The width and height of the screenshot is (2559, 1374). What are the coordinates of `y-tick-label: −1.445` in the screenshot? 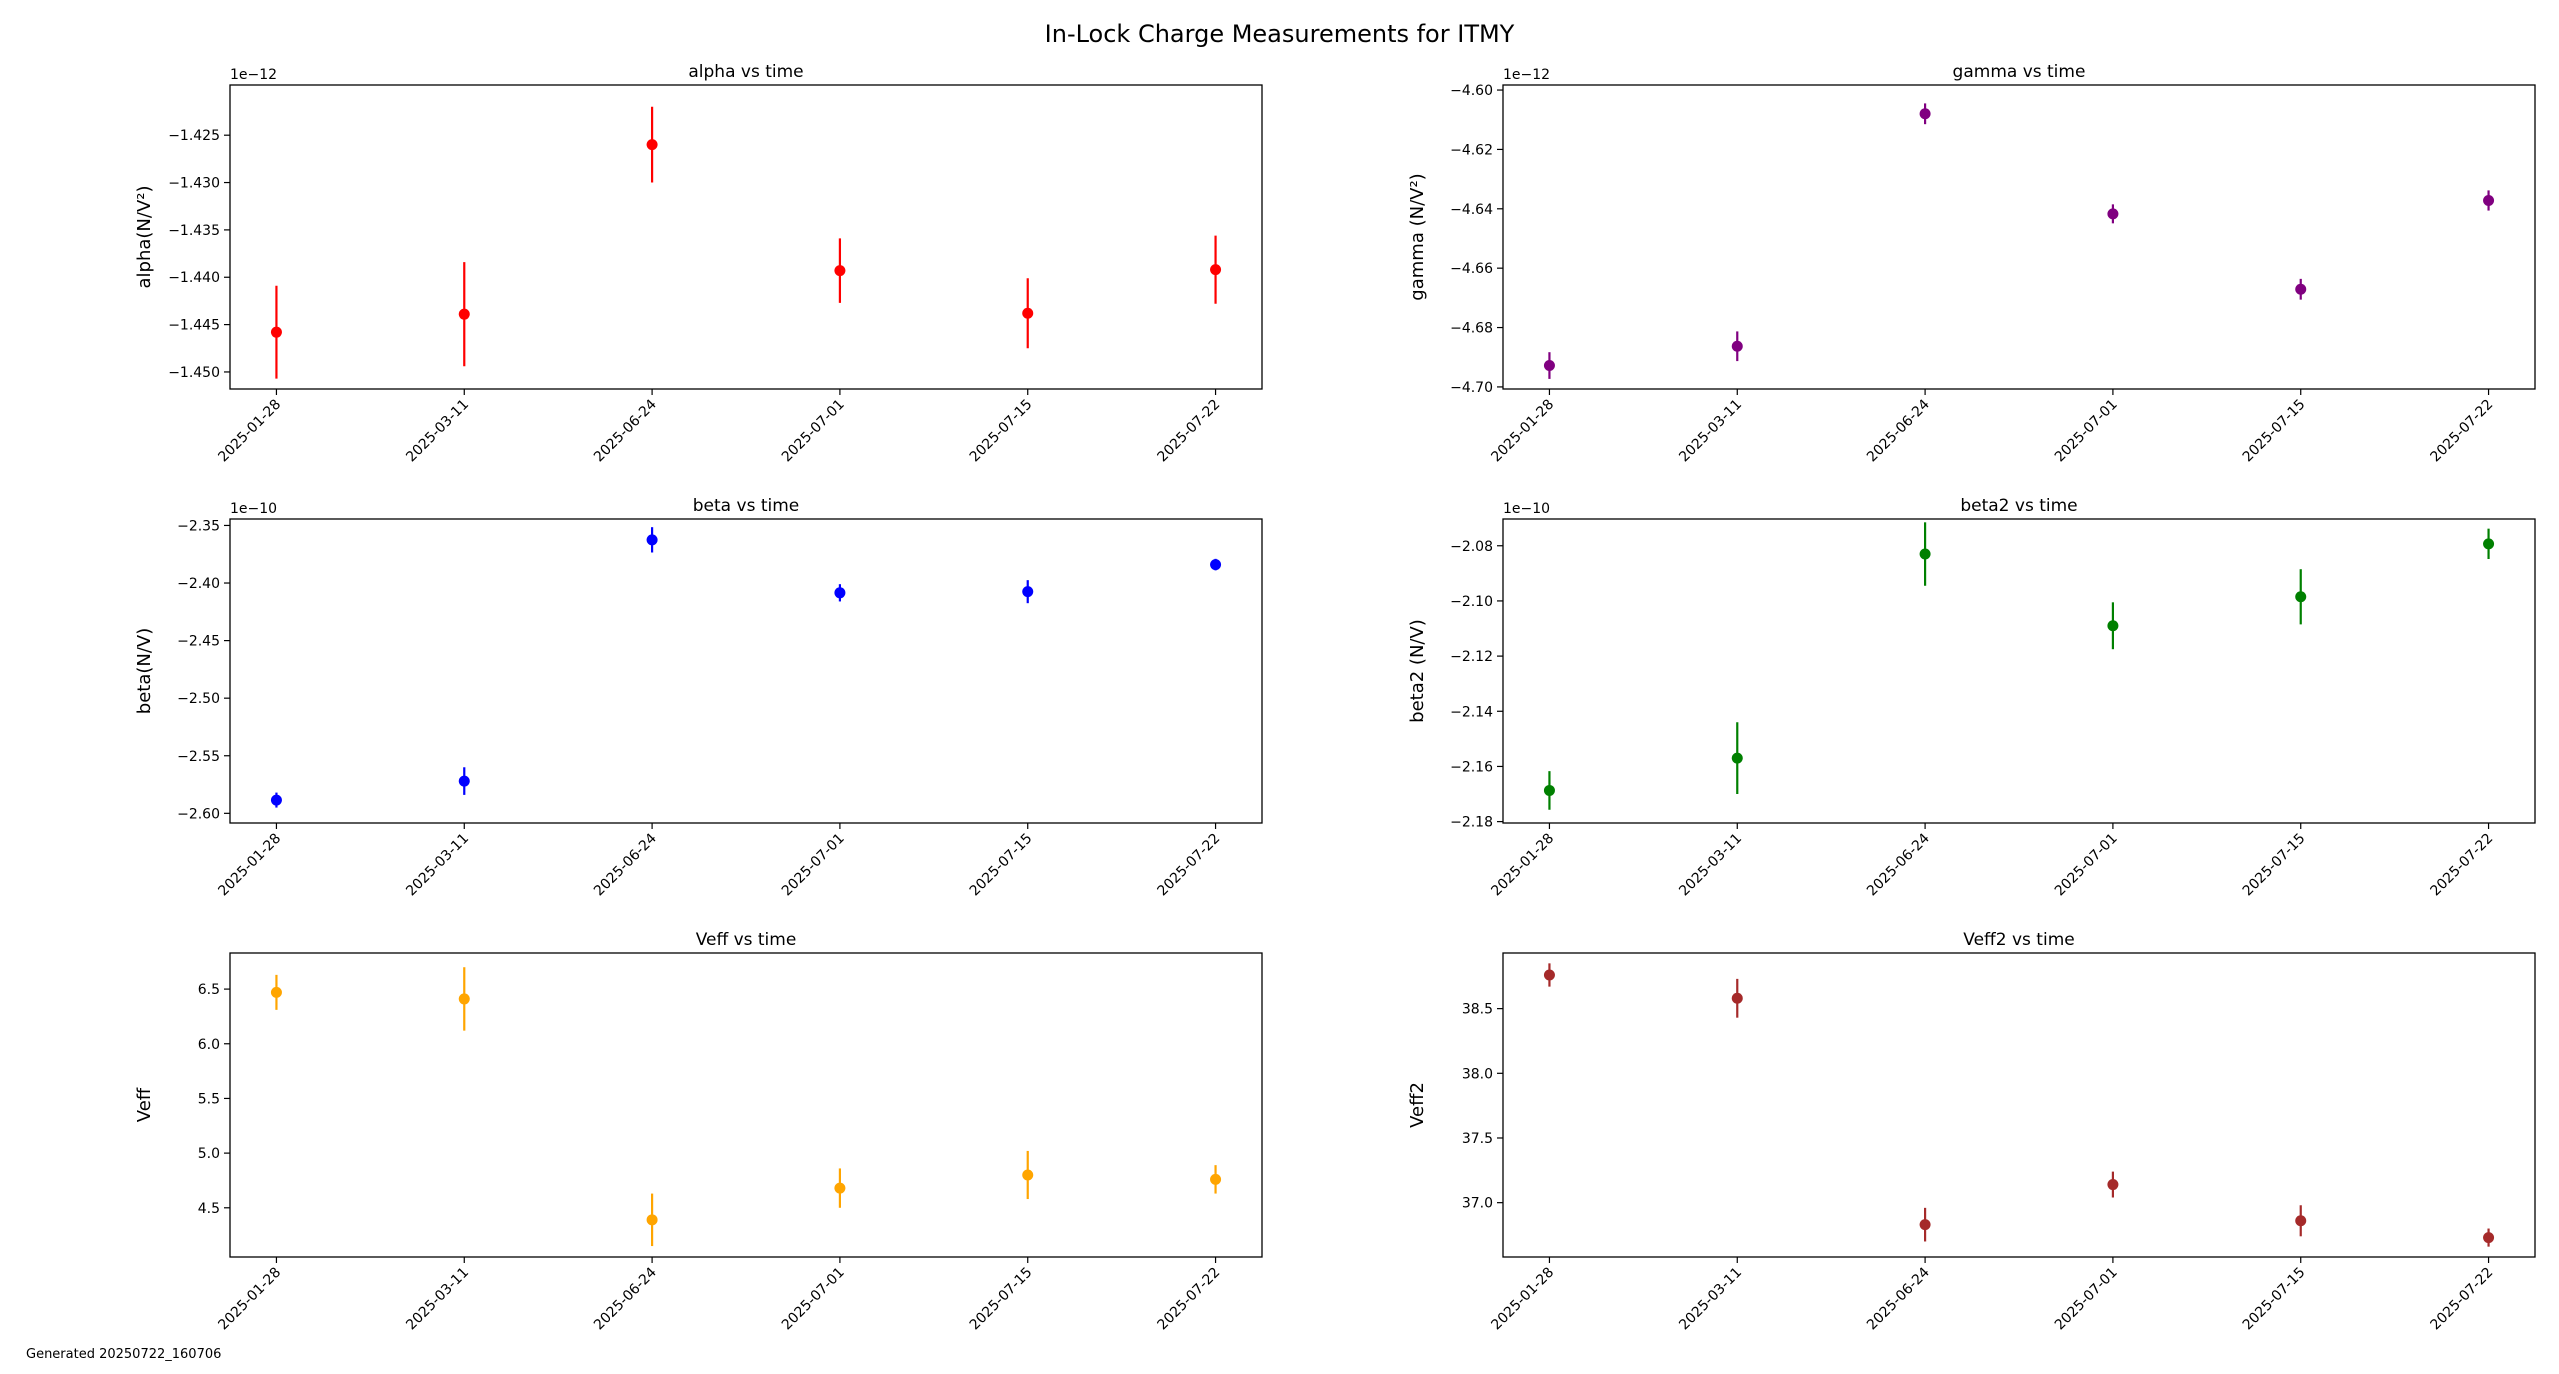 It's located at (194, 326).